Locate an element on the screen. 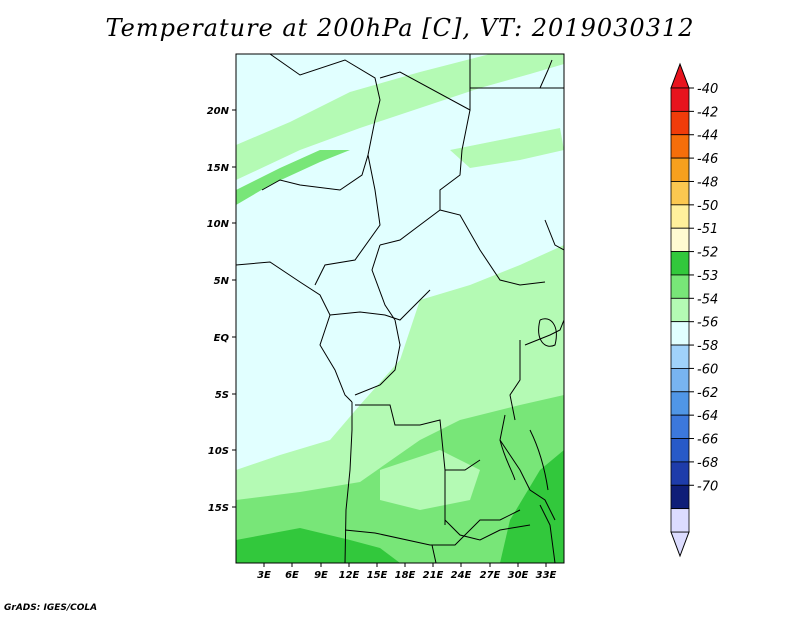 Image resolution: width=800 pixels, height=618 pixels. colorbar-label: -60 is located at coordinates (707, 369).